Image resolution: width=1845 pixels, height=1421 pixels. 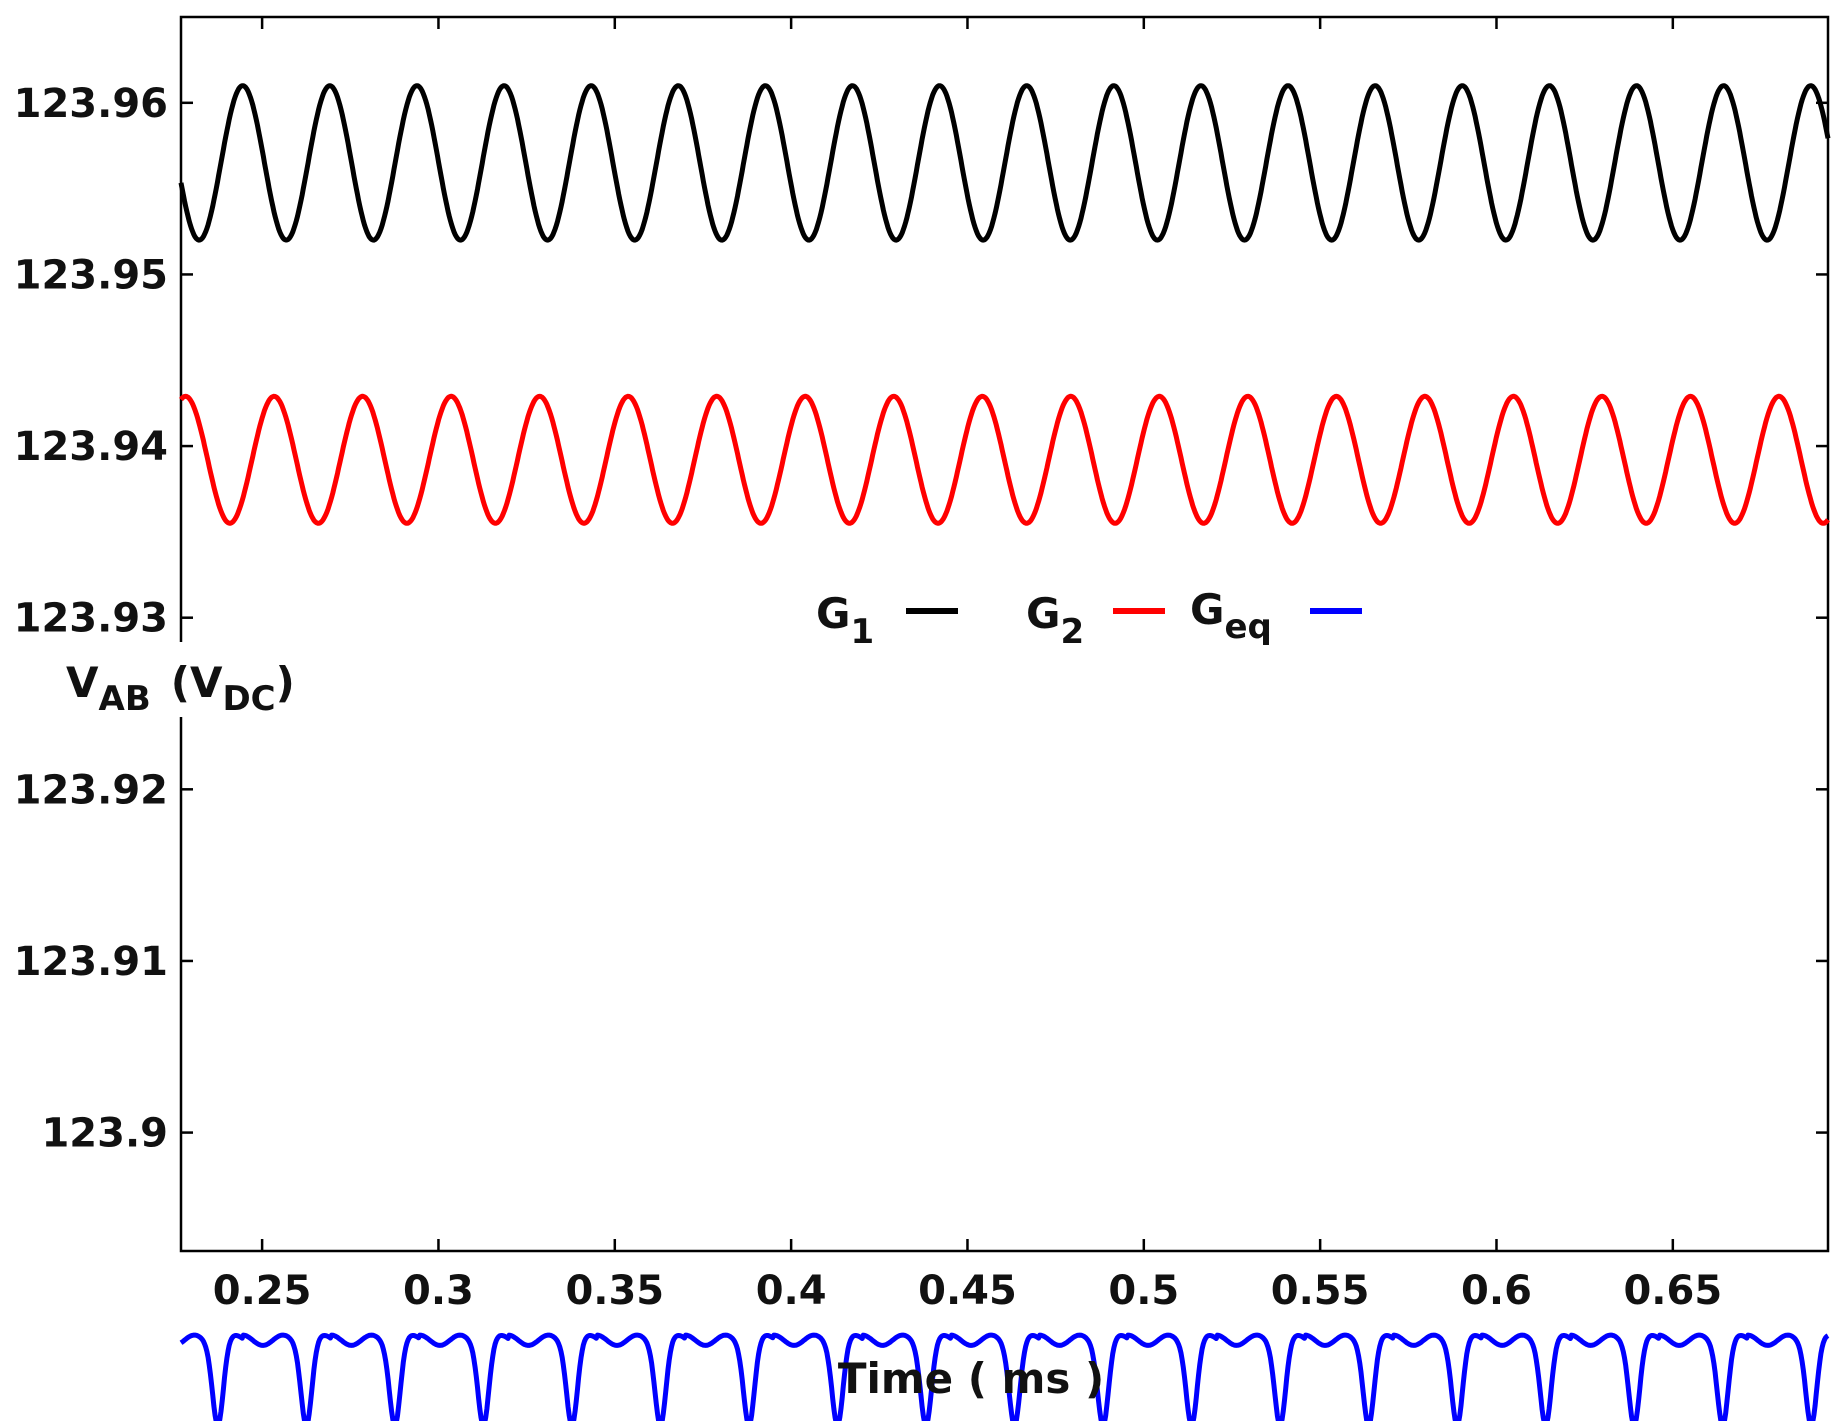 I want to click on legend-label-g2-main: G, so click(x=1043, y=613).